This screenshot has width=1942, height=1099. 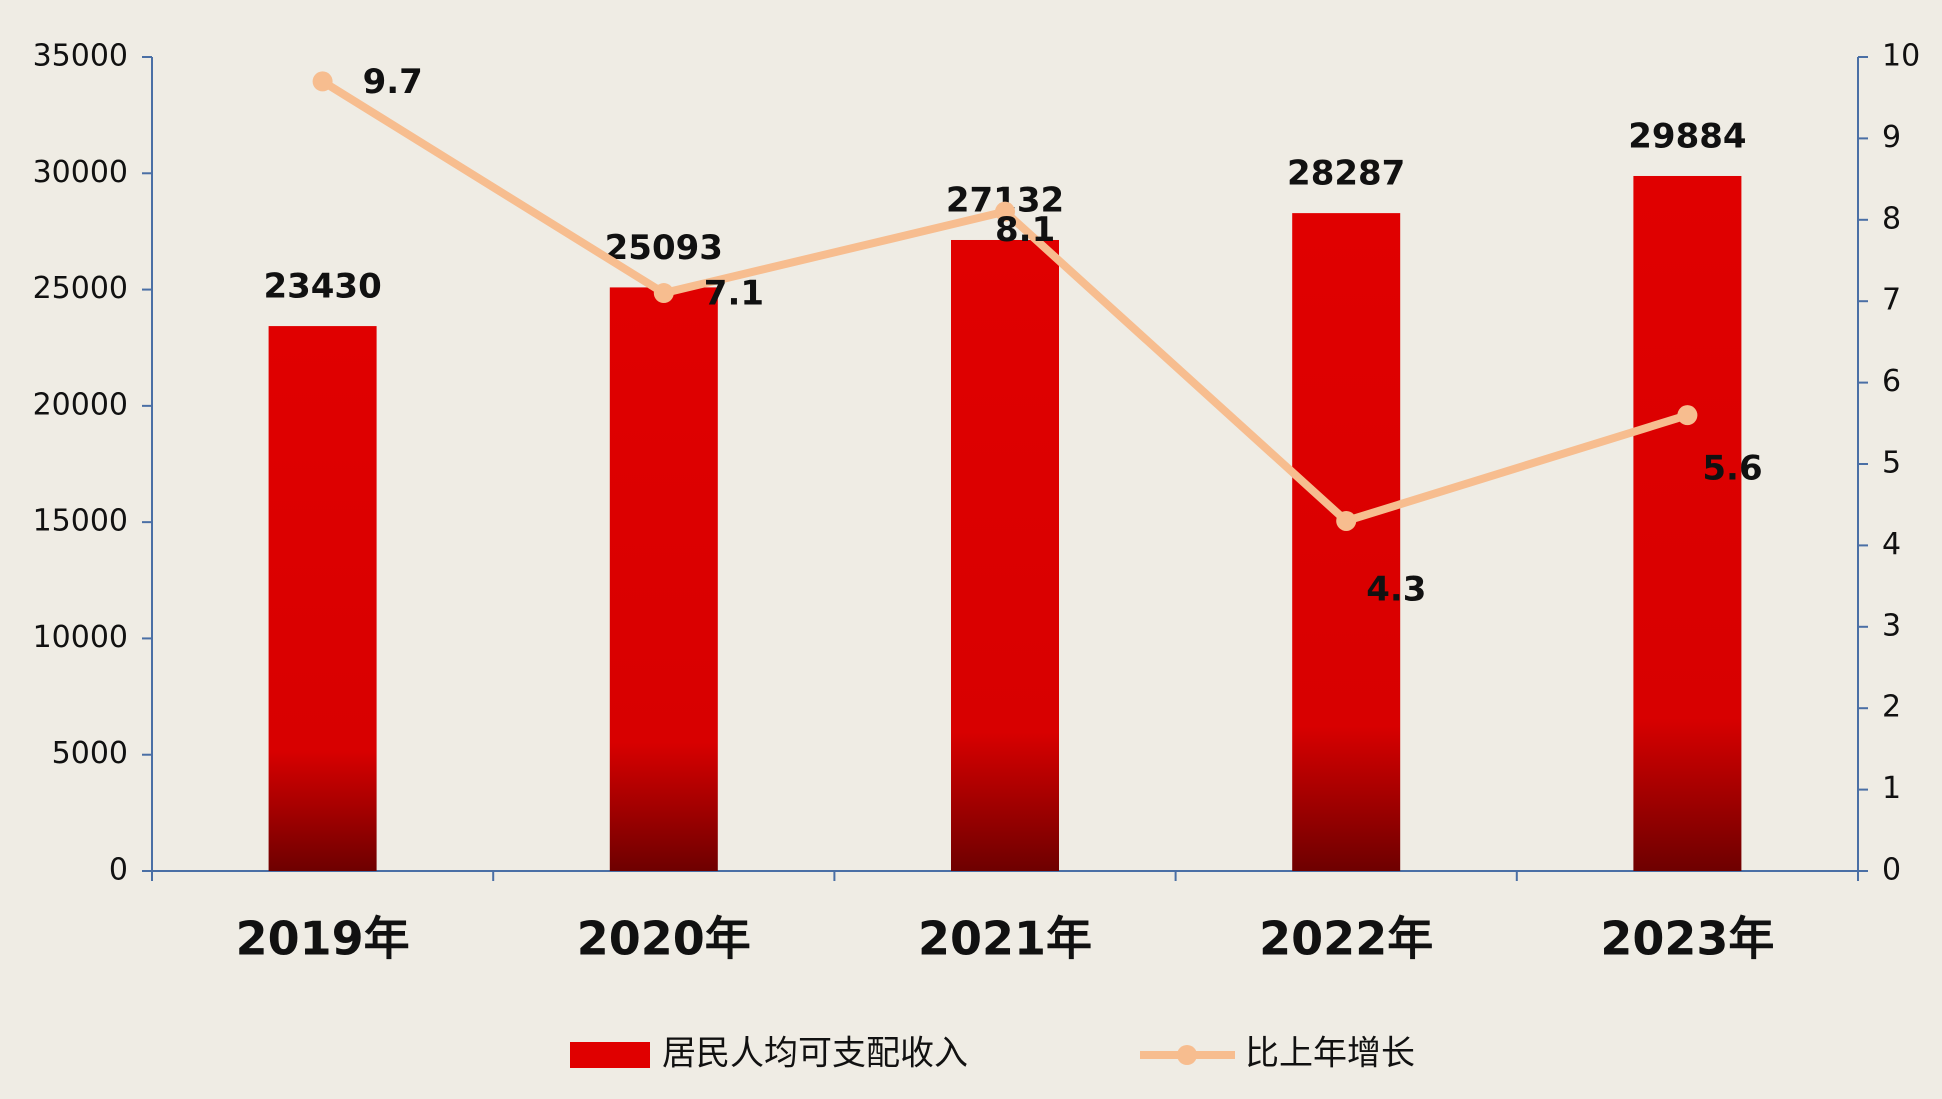 What do you see at coordinates (1330, 1054) in the screenshot?
I see `legend-label: 比上年增长` at bounding box center [1330, 1054].